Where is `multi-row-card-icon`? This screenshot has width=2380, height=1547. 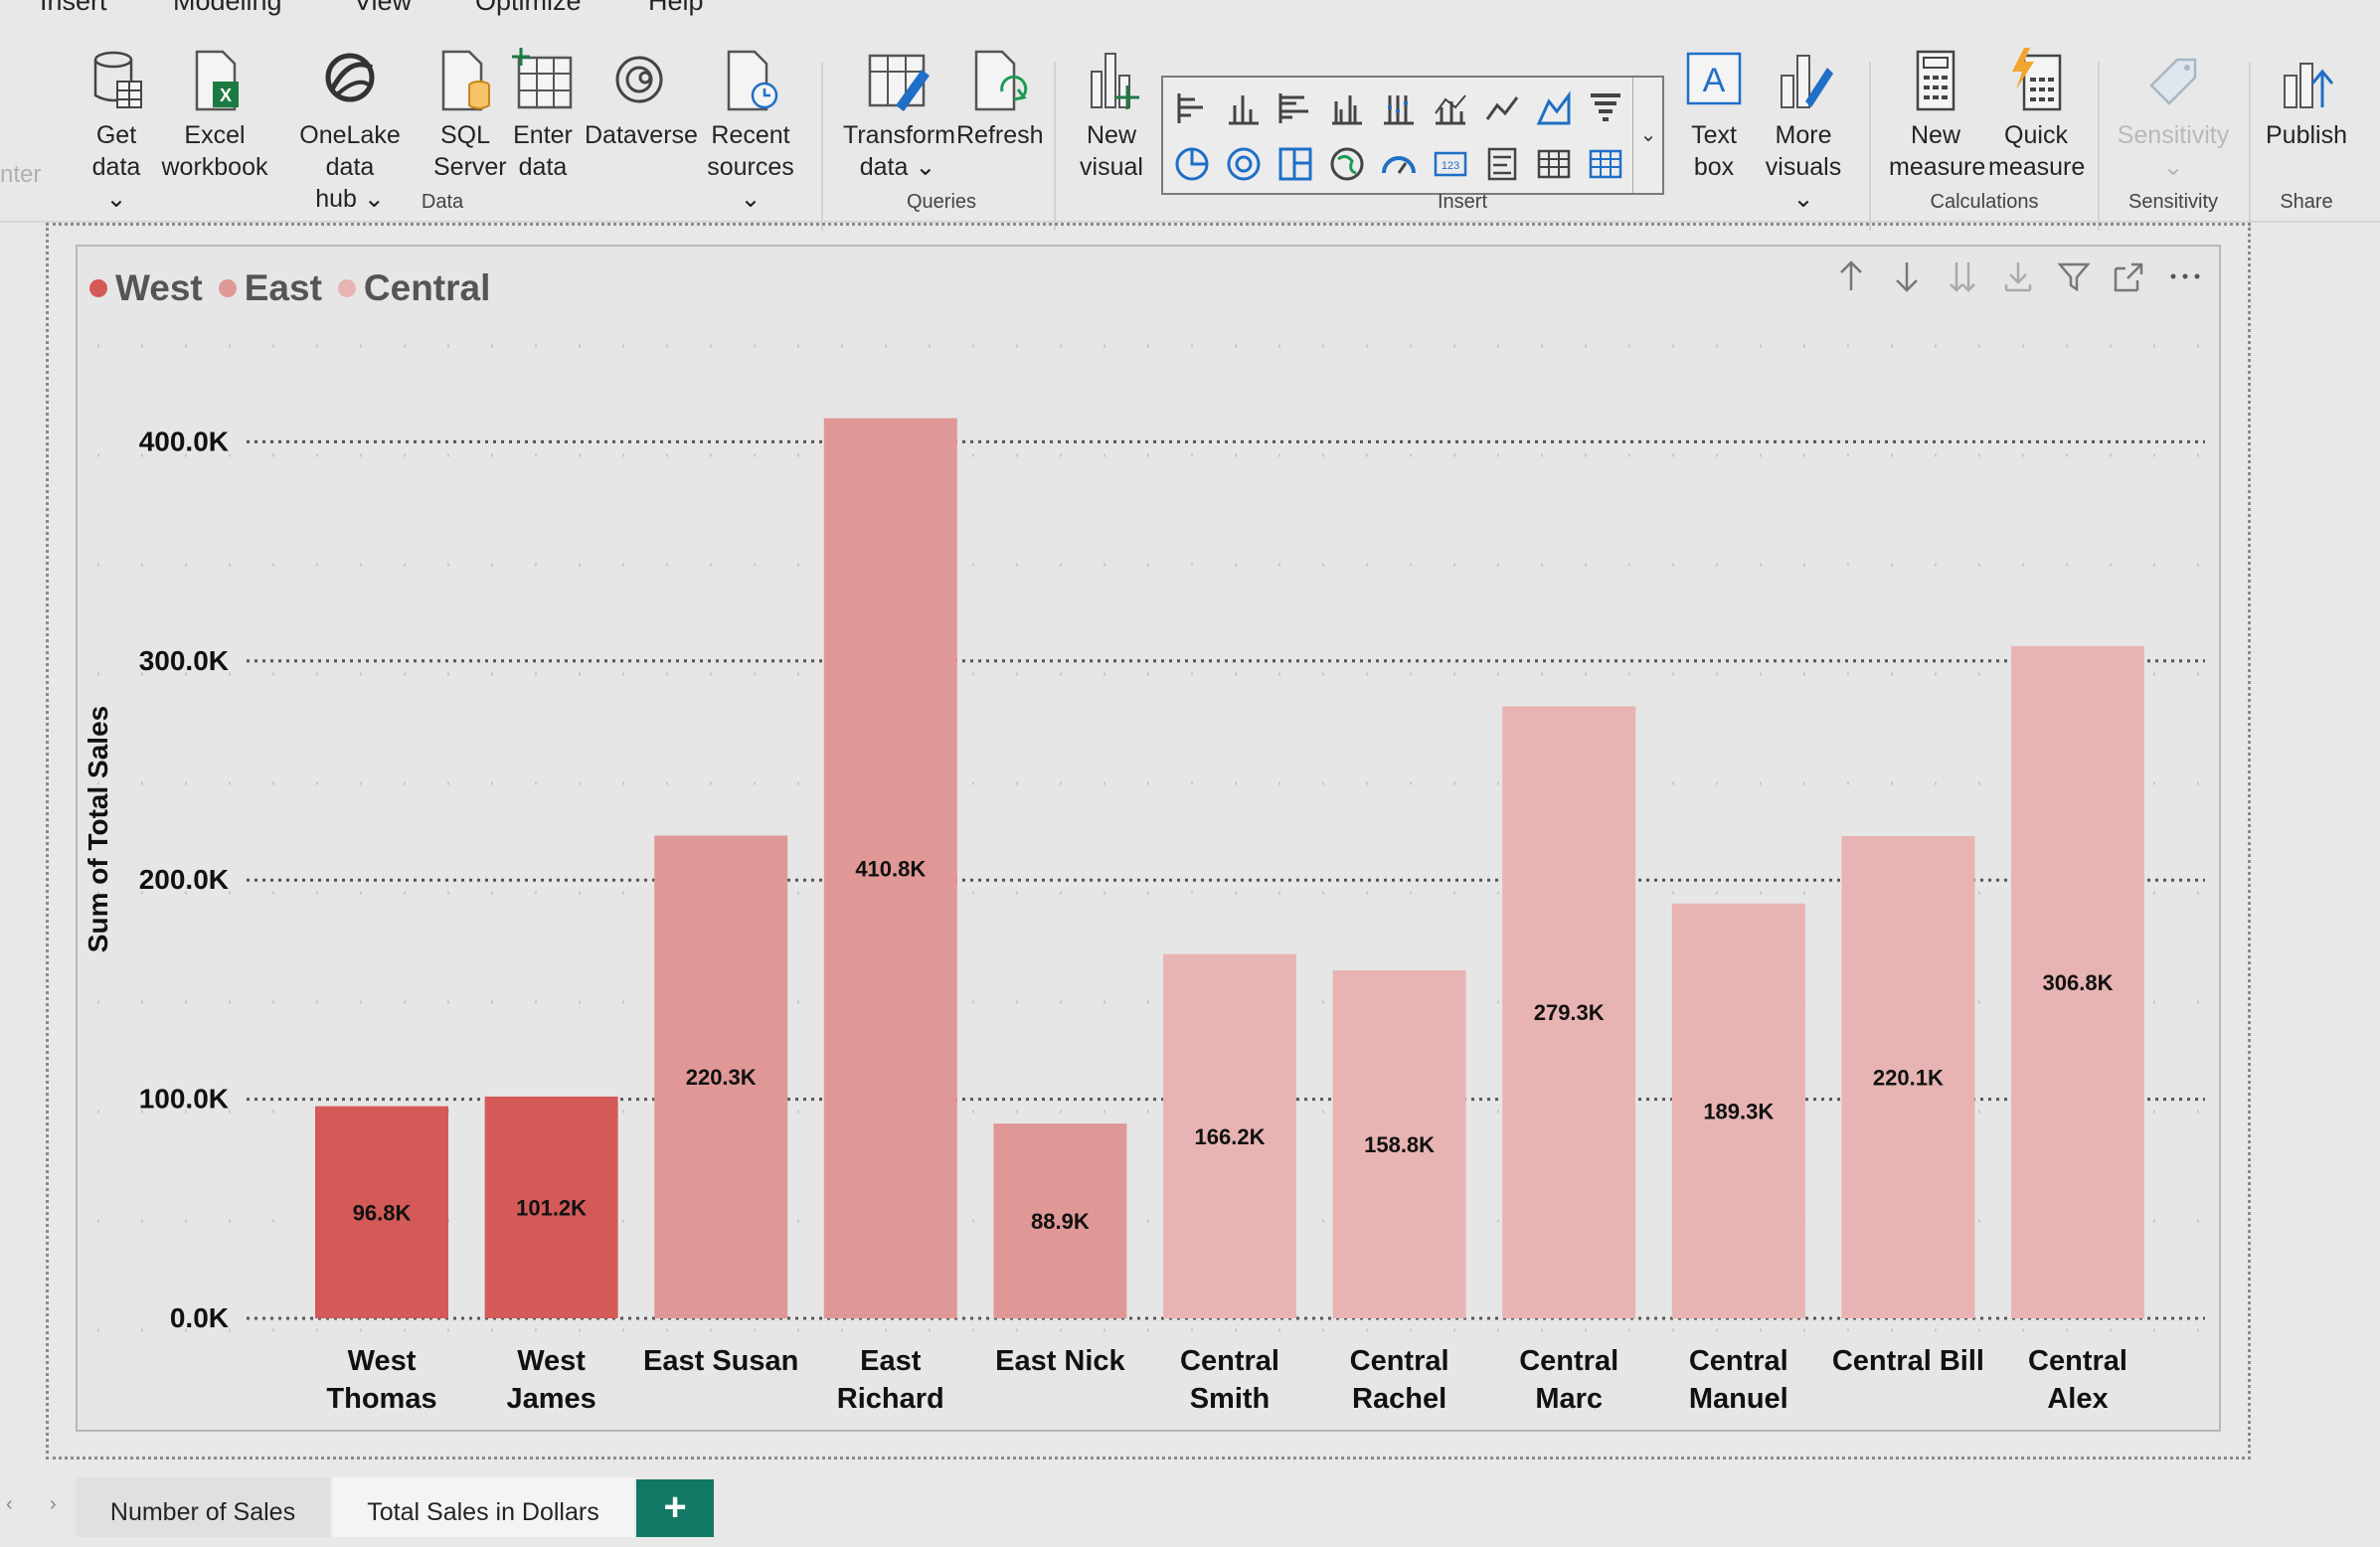 multi-row-card-icon is located at coordinates (1502, 164).